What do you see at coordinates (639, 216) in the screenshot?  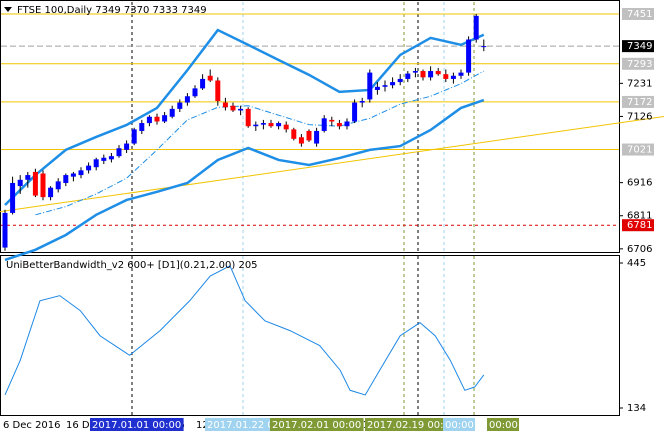 I see `y-tick-label: 6811` at bounding box center [639, 216].